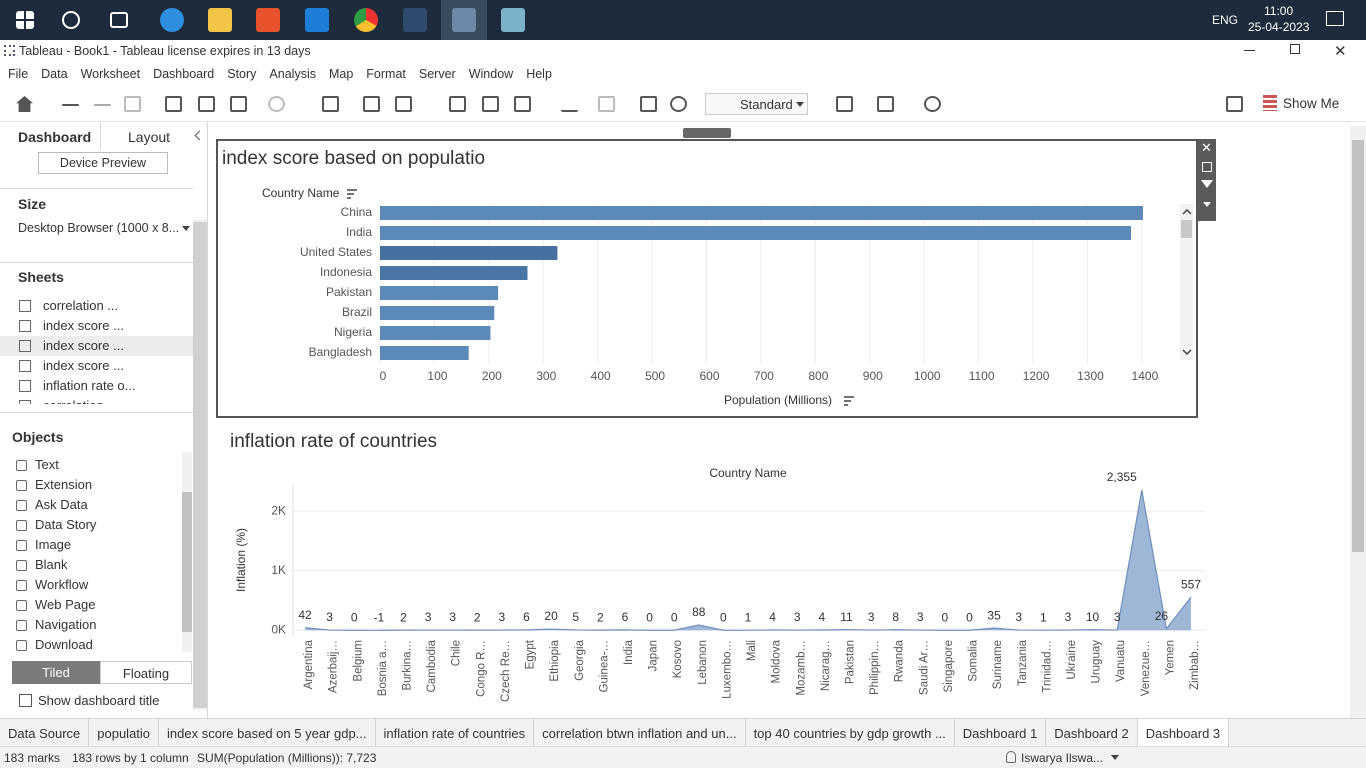  What do you see at coordinates (648, 104) in the screenshot?
I see `labels-button` at bounding box center [648, 104].